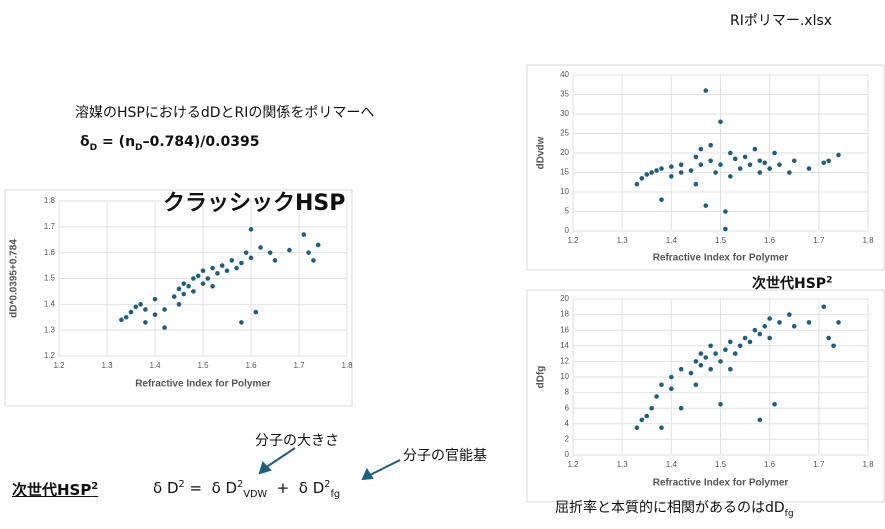  Describe the element at coordinates (567, 407) in the screenshot. I see `y-tick-label: 6` at that location.